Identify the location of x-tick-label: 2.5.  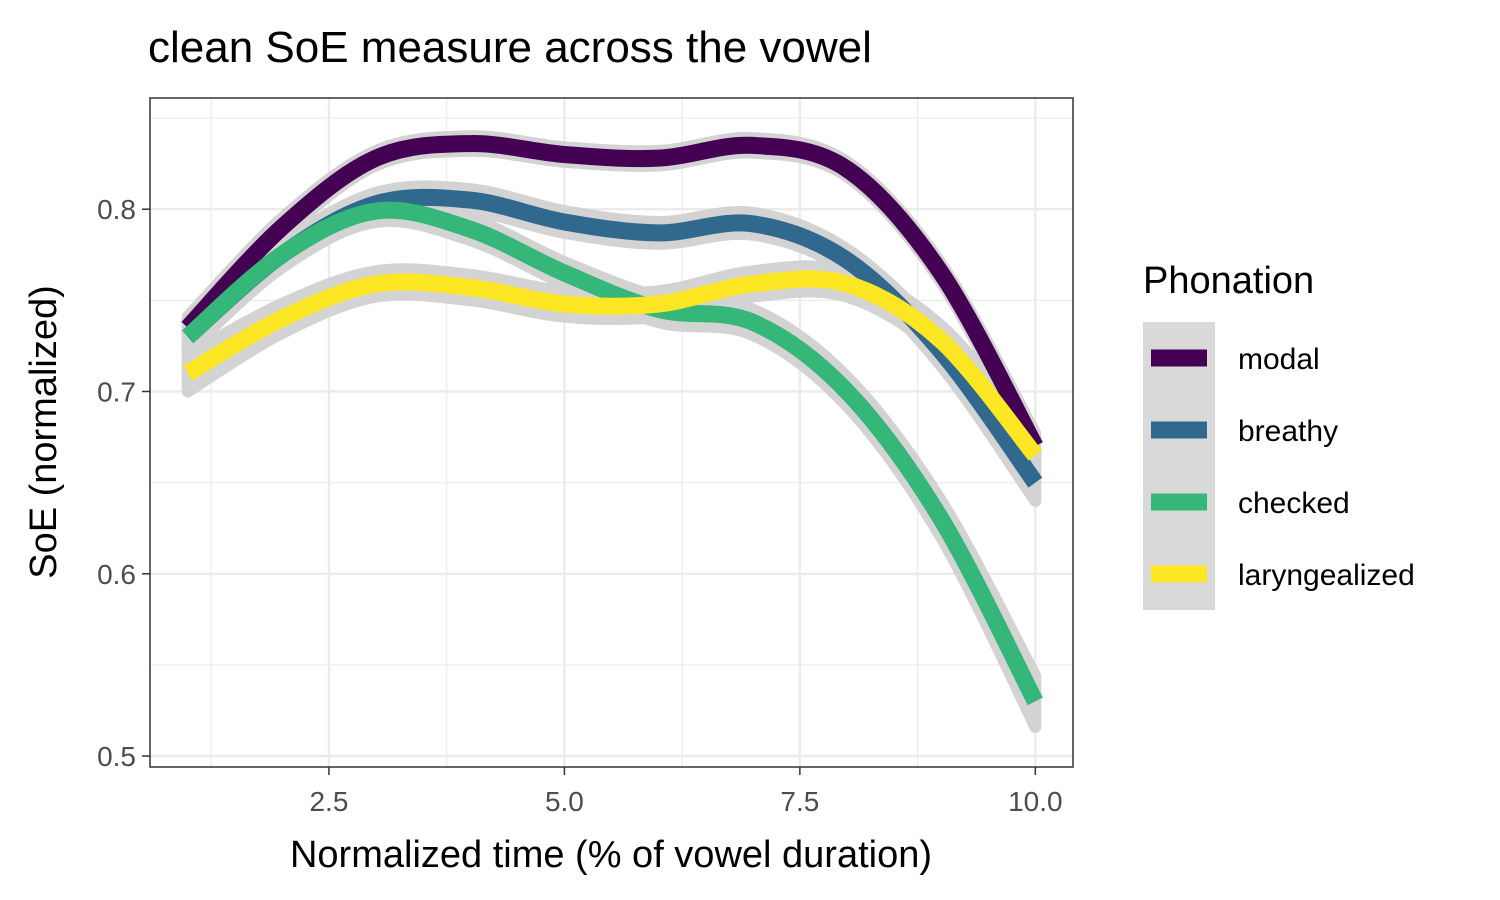
(328, 801).